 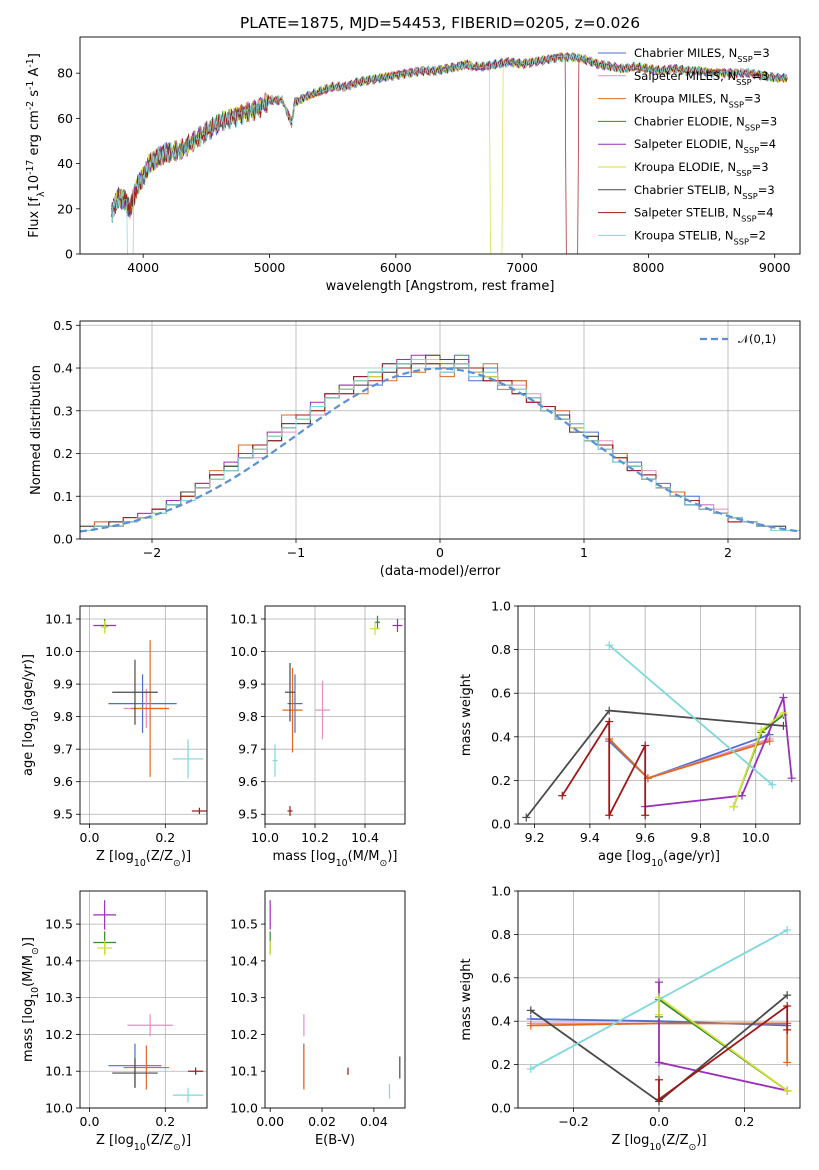 What do you see at coordinates (440, 571) in the screenshot?
I see `text-span: (data-model)/error` at bounding box center [440, 571].